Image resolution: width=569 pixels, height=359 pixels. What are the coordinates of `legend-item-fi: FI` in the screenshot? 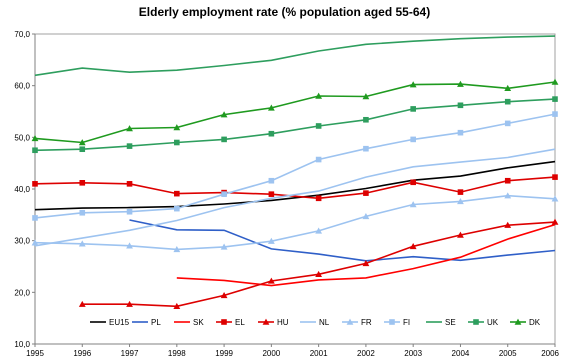 It's located at (397, 322).